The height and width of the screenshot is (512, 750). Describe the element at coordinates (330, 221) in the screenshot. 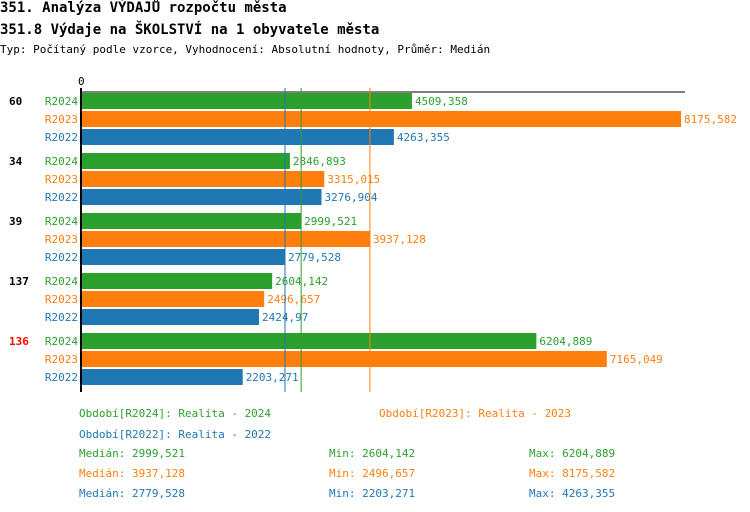

I see `data-label: 2999,521` at that location.